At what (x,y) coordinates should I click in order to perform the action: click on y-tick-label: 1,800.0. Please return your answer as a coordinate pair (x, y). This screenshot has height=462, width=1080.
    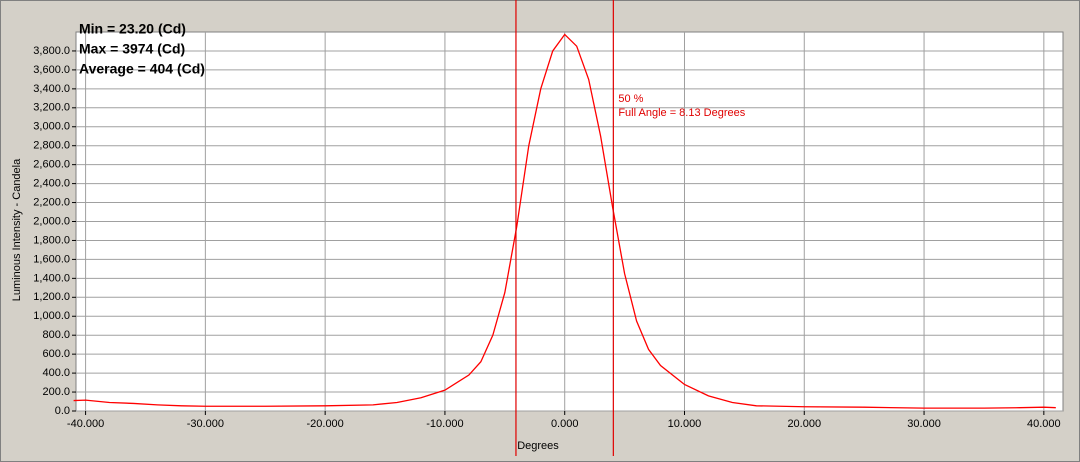
    Looking at the image, I should click on (51, 240).